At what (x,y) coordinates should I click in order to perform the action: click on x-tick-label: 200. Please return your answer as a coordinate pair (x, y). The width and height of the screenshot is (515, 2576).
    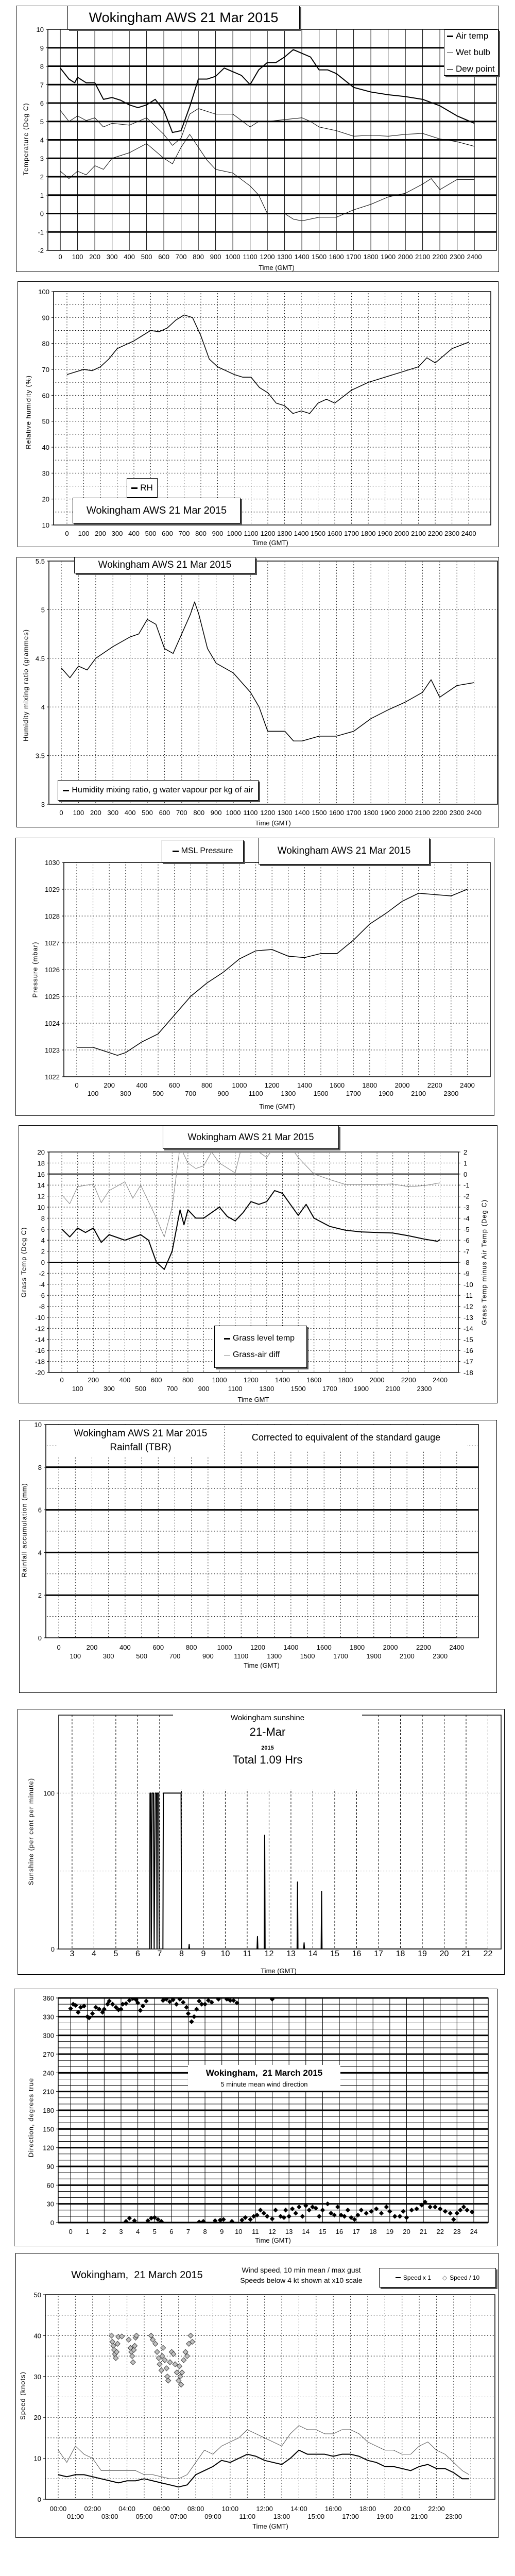
    Looking at the image, I should click on (95, 257).